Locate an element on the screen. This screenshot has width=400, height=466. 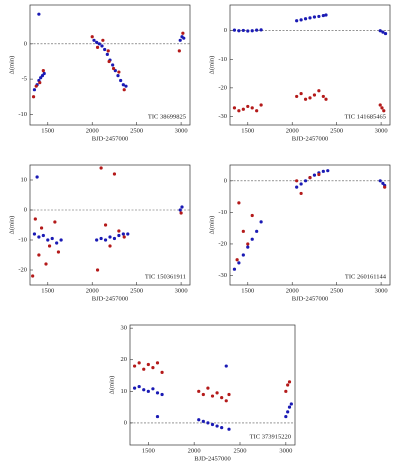
annotation: TIC 38699825 is located at coordinates (167, 116).